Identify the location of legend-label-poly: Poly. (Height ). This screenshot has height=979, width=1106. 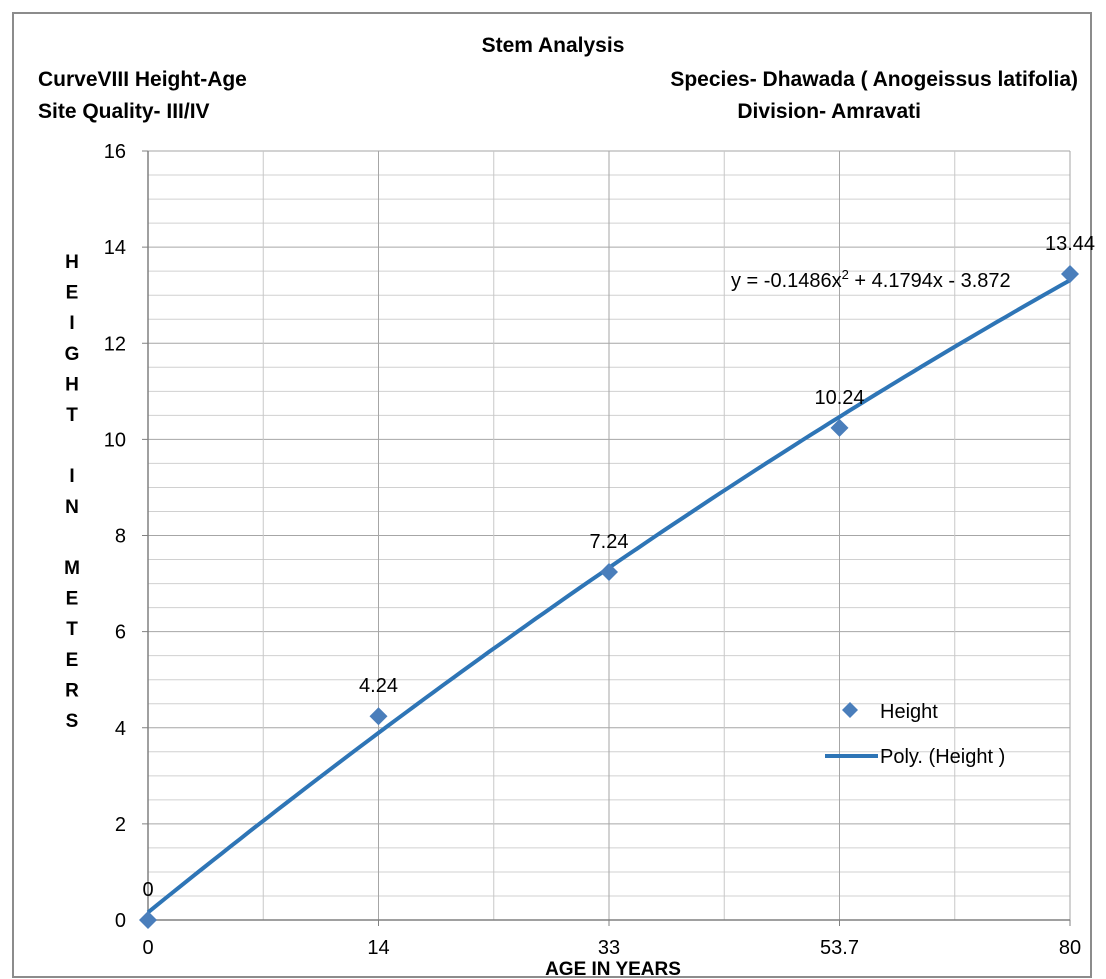
(942, 757).